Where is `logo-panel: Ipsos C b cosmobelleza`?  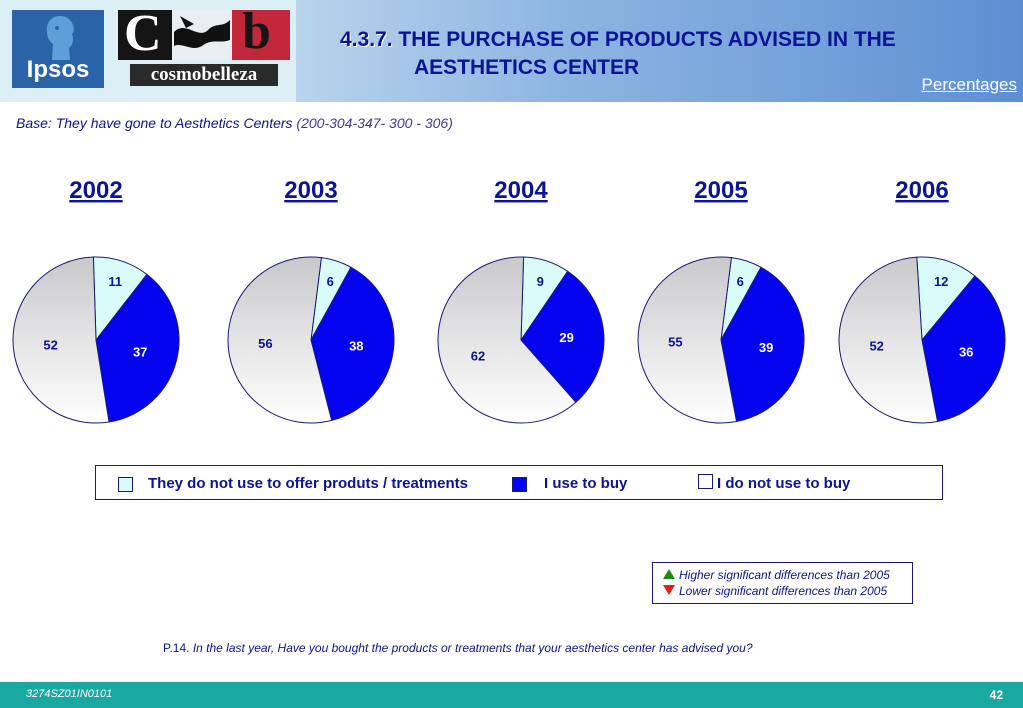 logo-panel: Ipsos C b cosmobelleza is located at coordinates (148, 51).